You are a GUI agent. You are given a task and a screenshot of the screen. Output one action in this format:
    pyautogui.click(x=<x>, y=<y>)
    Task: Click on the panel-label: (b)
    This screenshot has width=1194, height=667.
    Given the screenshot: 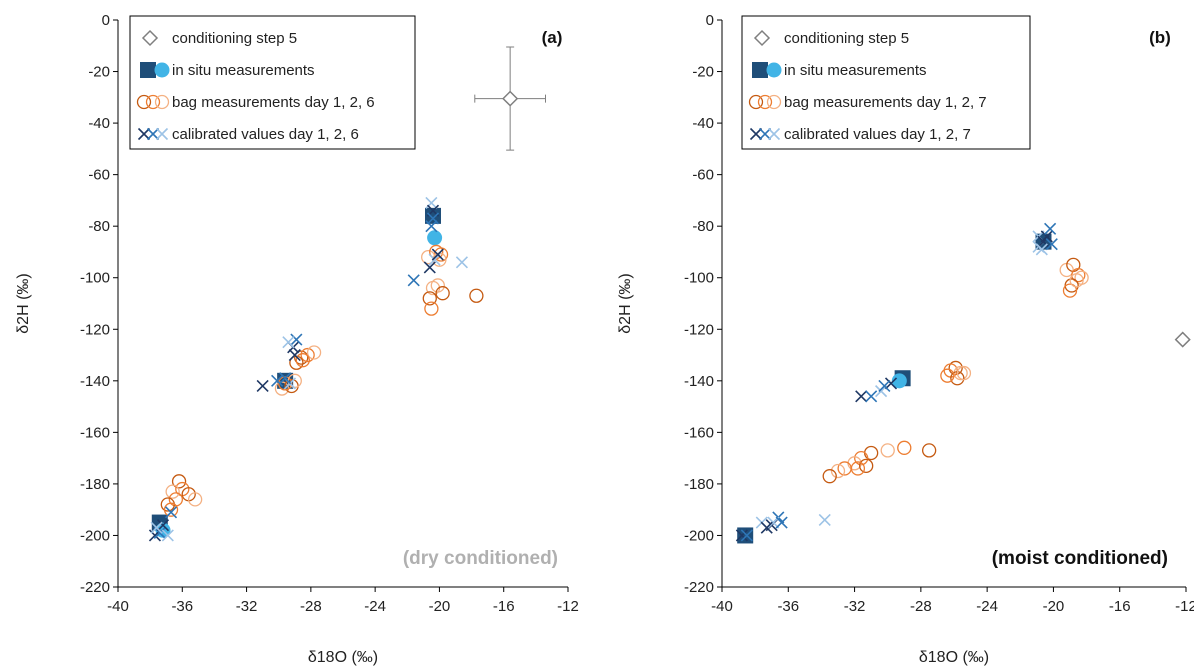 What is the action you would take?
    pyautogui.click(x=1160, y=37)
    